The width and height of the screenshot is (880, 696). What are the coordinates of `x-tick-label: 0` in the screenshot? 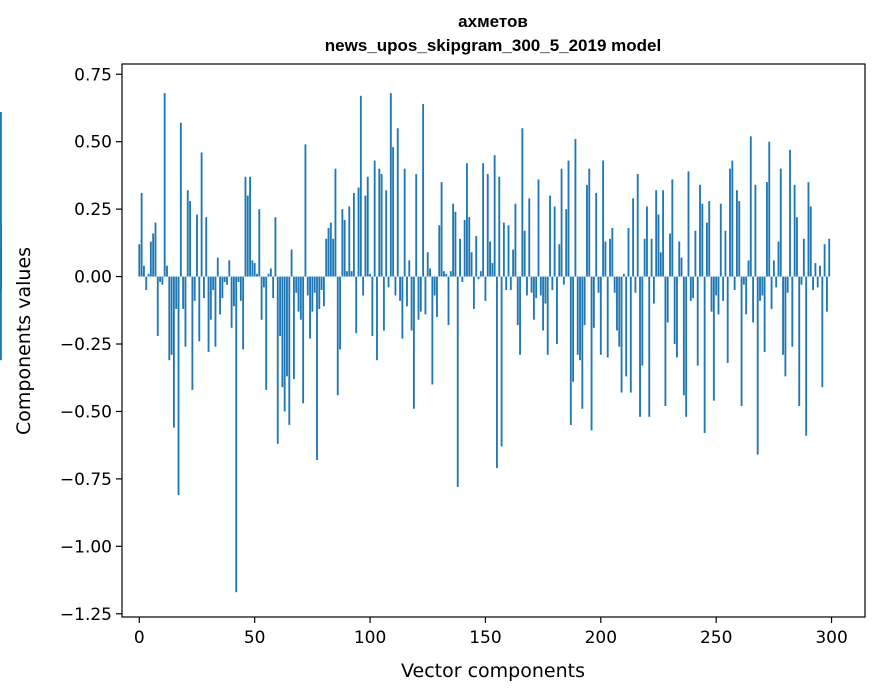 It's located at (139, 638).